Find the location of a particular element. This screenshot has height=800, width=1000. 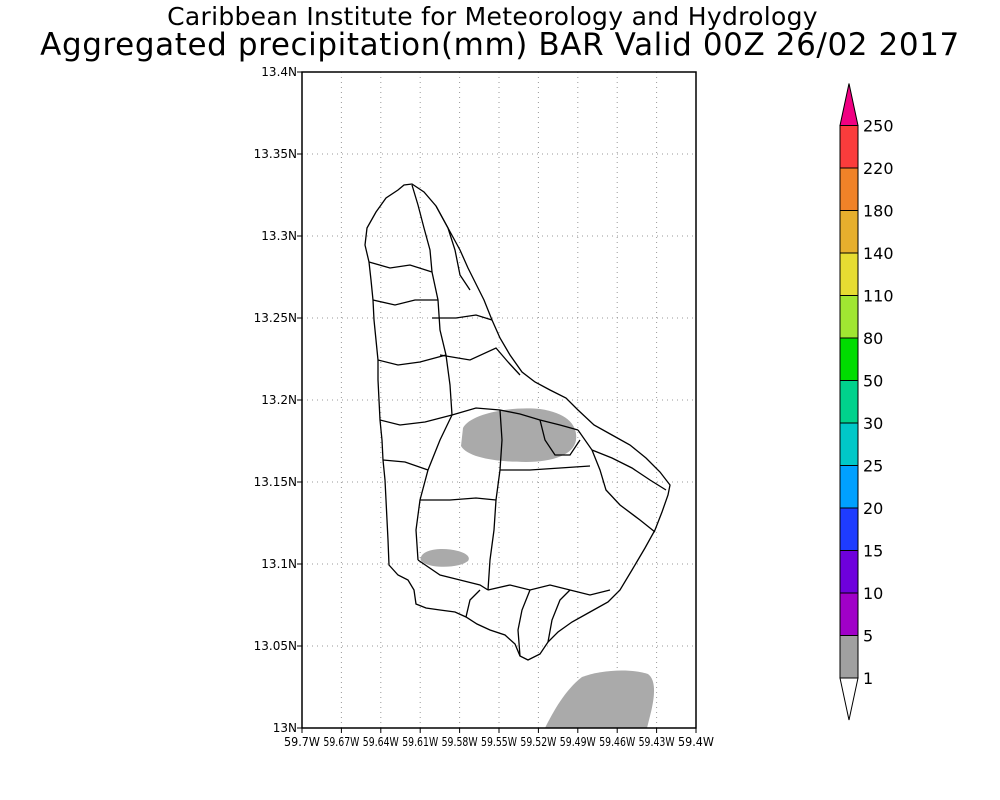

lat-tick-label: 13.2N is located at coordinates (279, 400).